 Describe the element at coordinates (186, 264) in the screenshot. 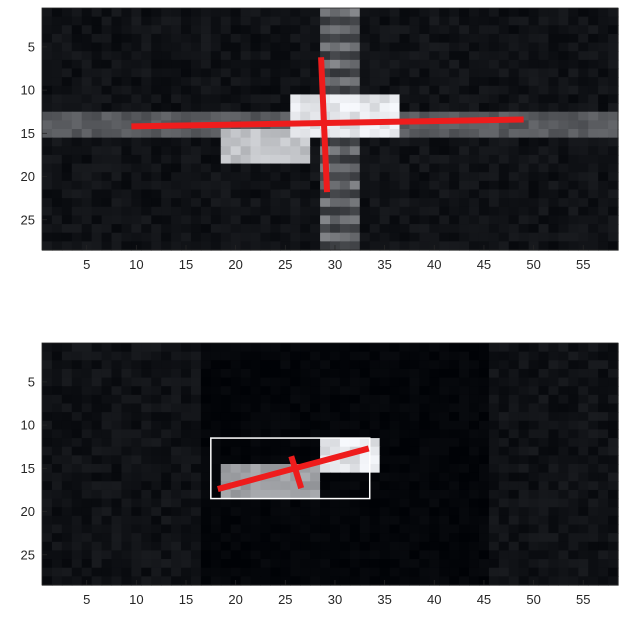

I see `x-tick-label: 15` at that location.